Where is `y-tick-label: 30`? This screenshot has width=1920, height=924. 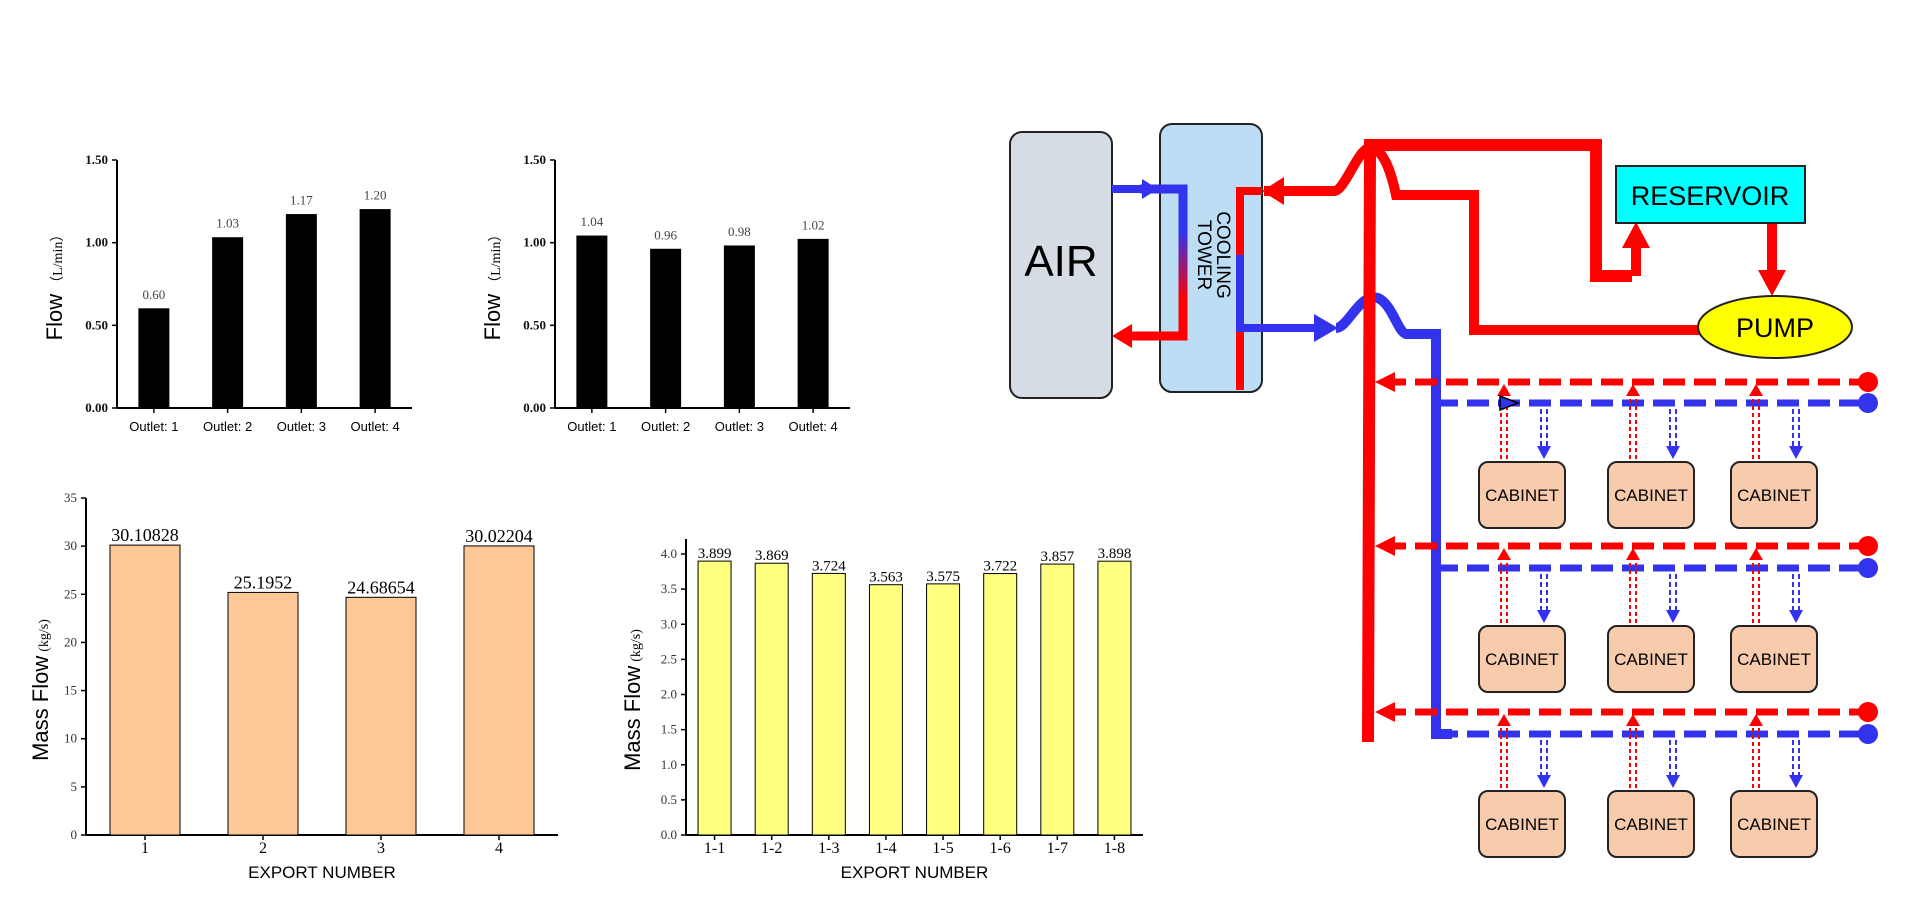 y-tick-label: 30 is located at coordinates (70, 545).